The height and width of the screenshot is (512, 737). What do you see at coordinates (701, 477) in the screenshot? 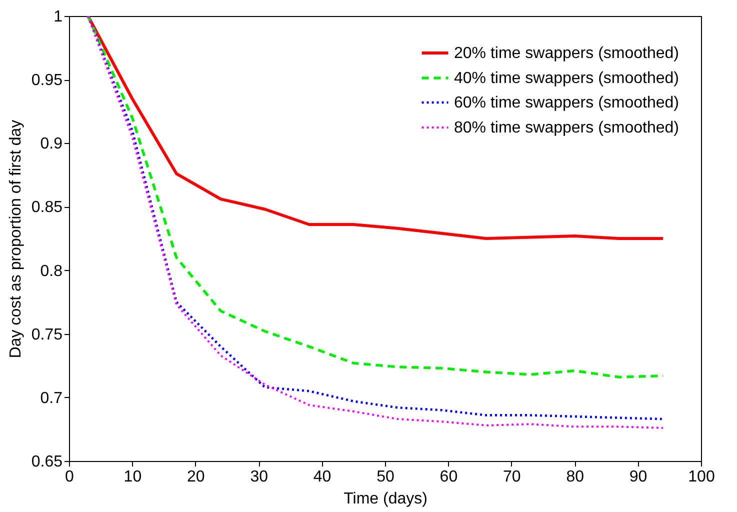
I see `x-tick-label: 100` at bounding box center [701, 477].